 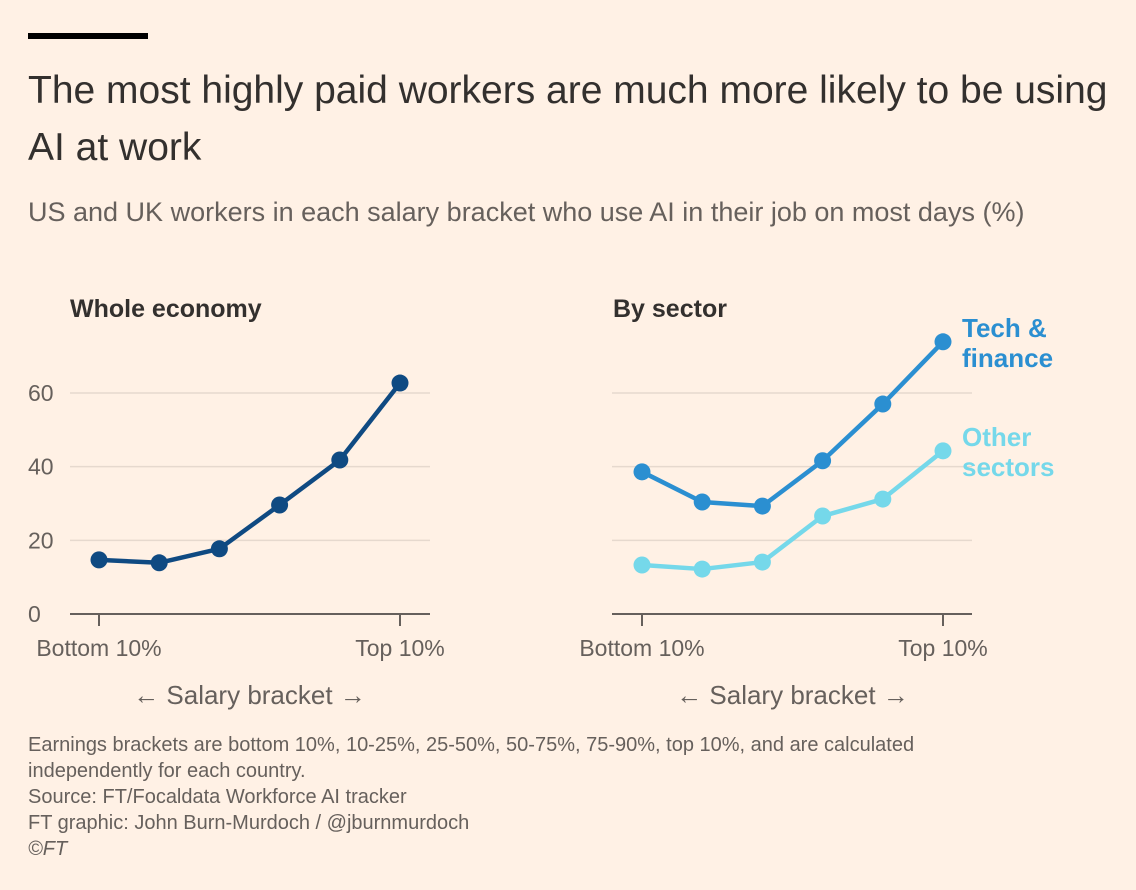 I want to click on series-line-other-sectors, so click(x=793, y=510).